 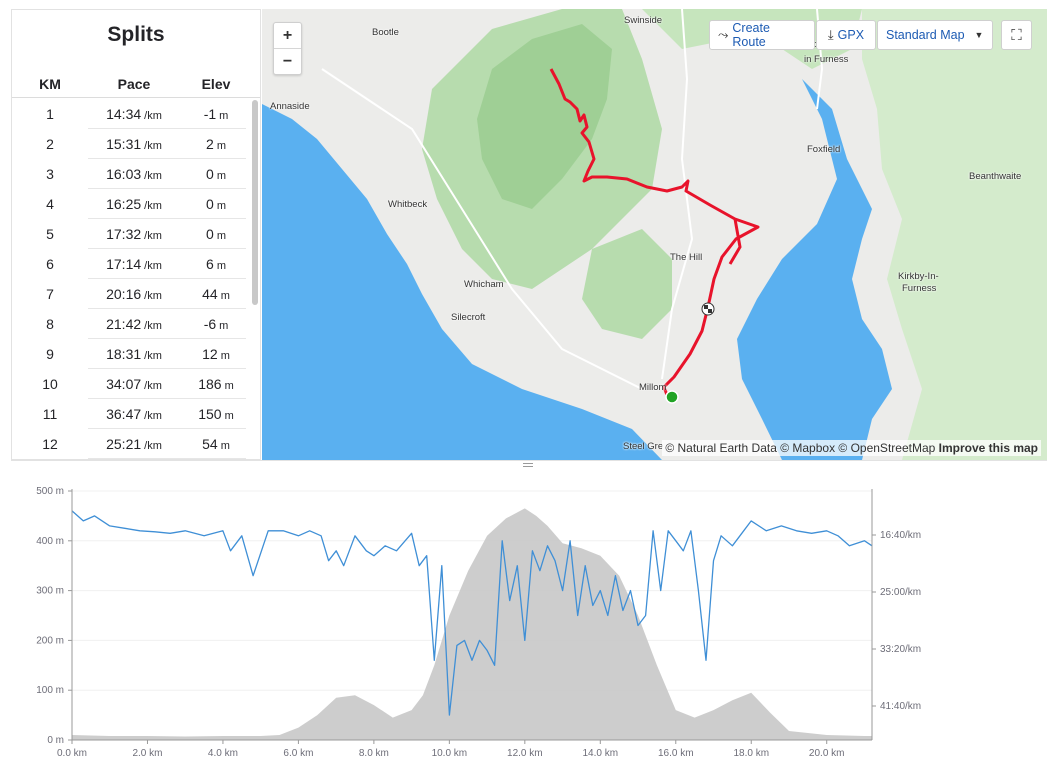 I want to click on place-label: Kirkby-In-, so click(x=918, y=276).